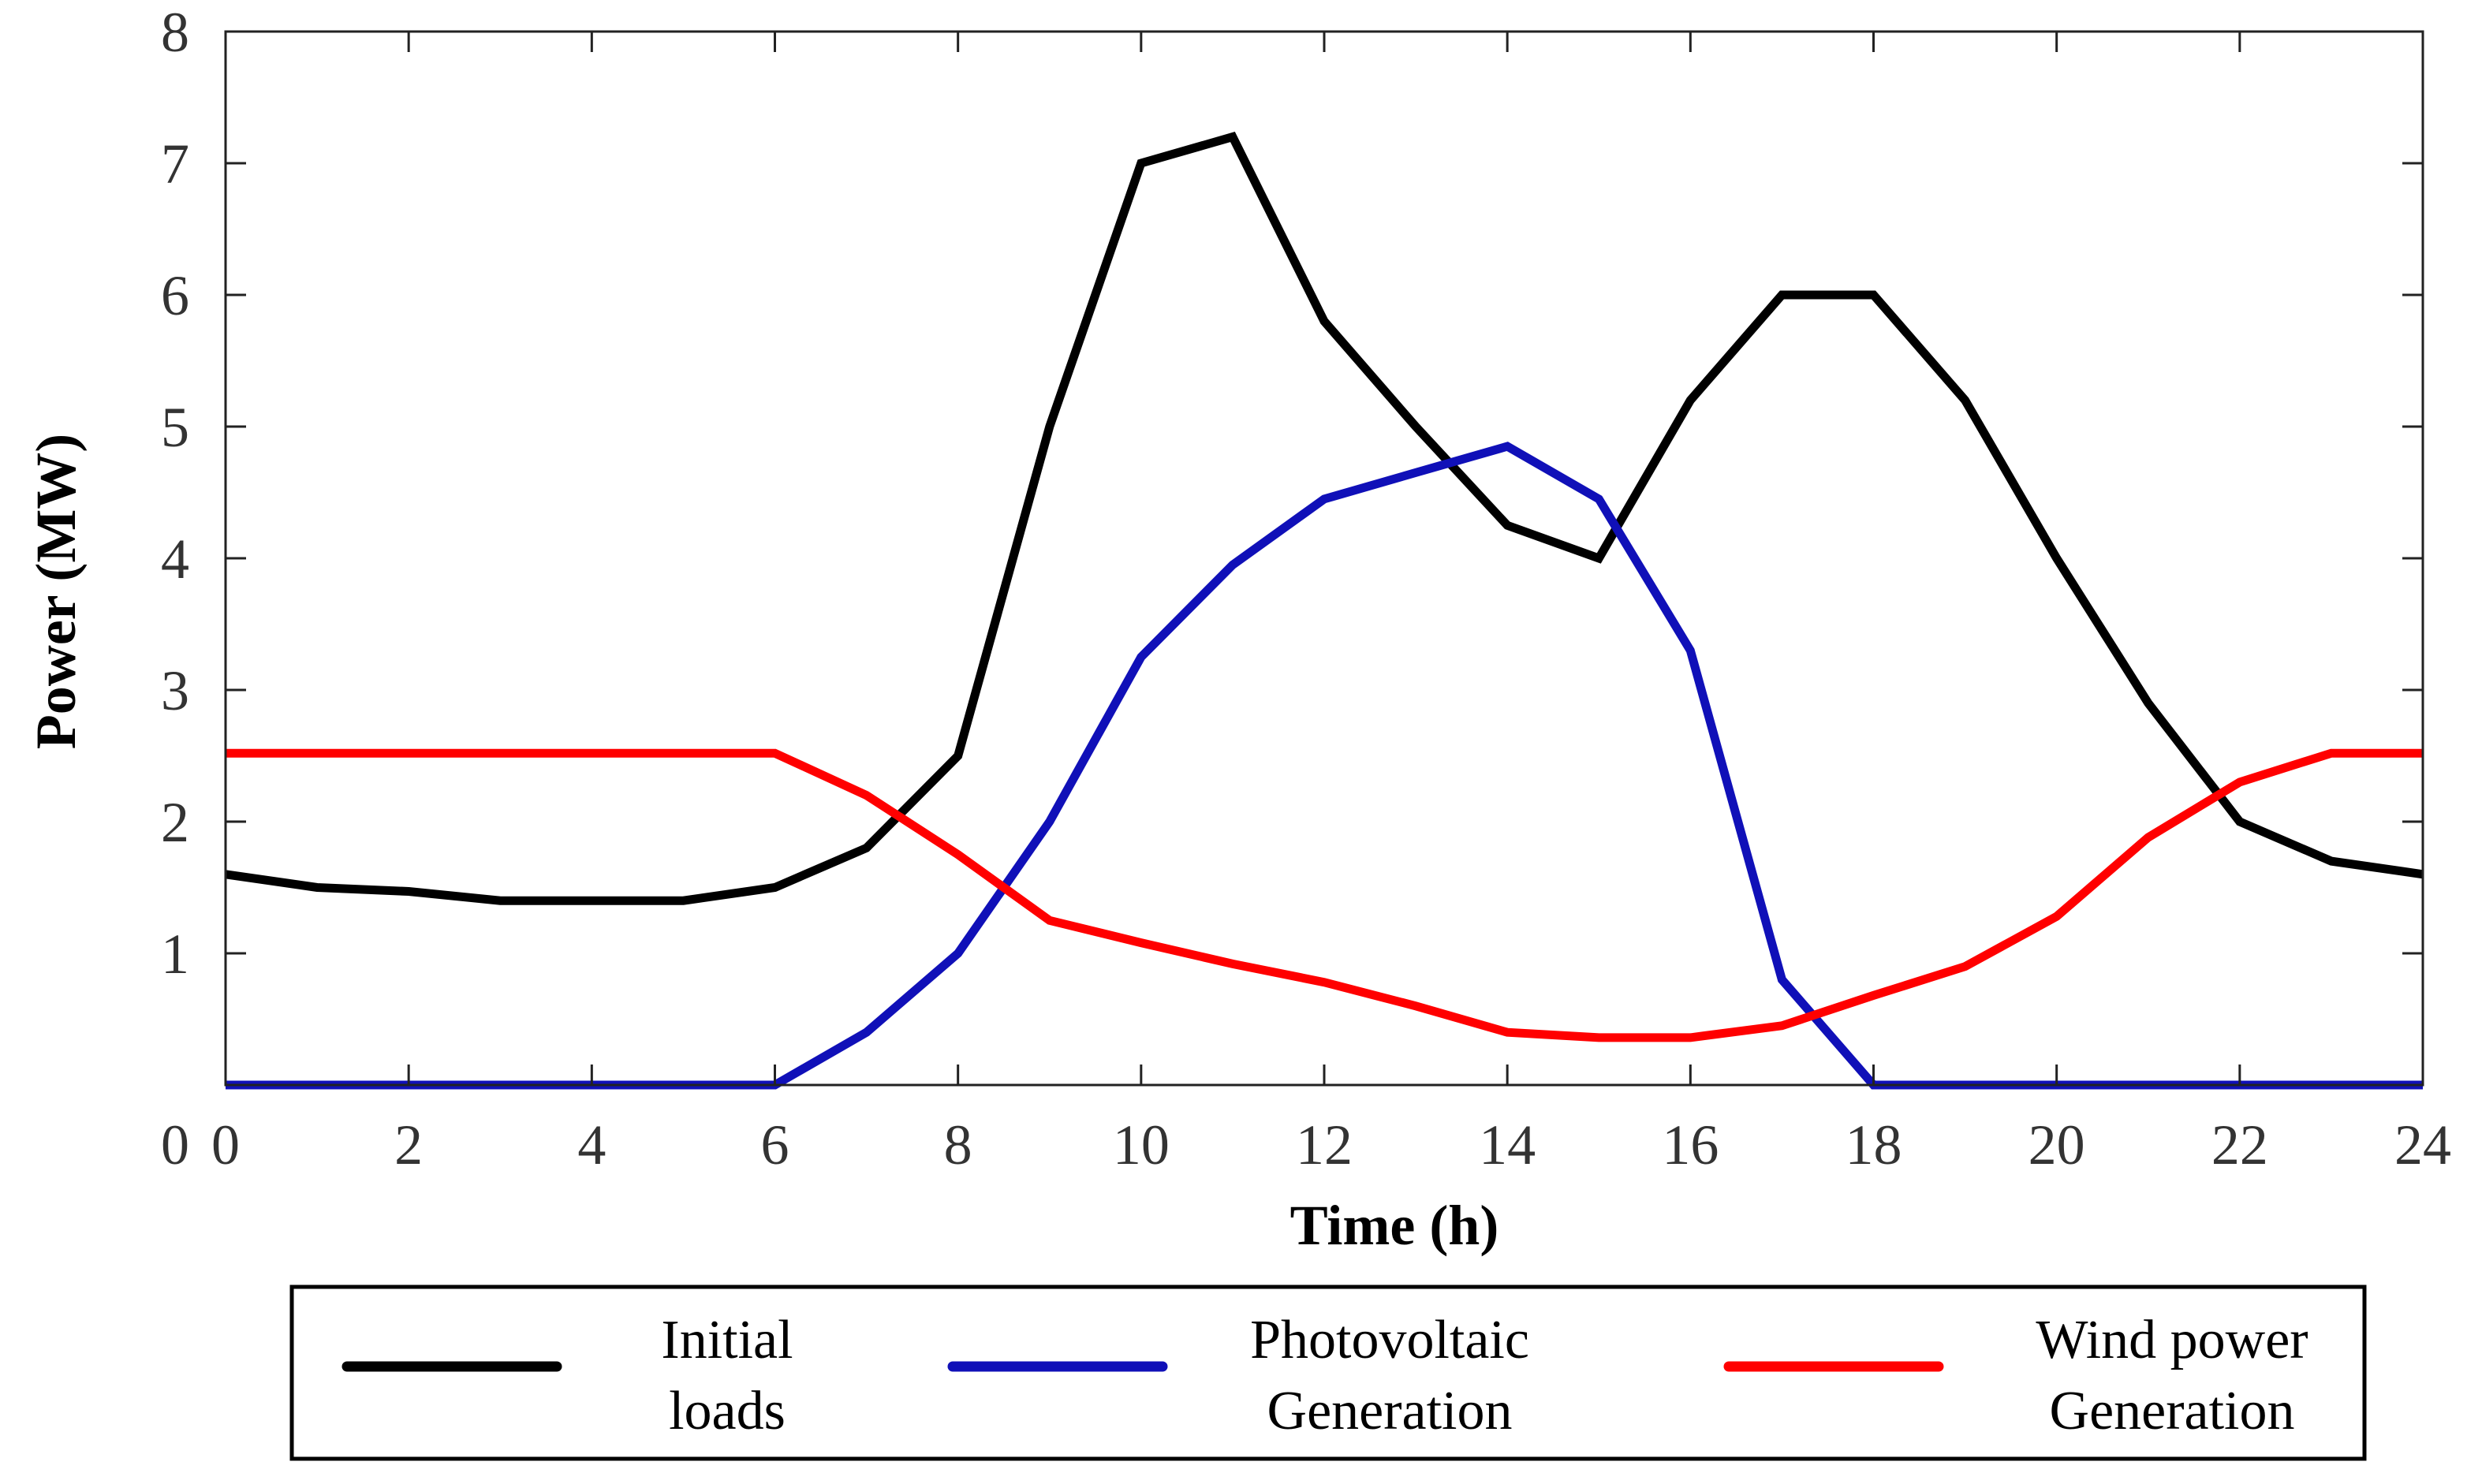 This screenshot has height=1484, width=2467. I want to click on legend-label-0-line2: loads, so click(727, 1411).